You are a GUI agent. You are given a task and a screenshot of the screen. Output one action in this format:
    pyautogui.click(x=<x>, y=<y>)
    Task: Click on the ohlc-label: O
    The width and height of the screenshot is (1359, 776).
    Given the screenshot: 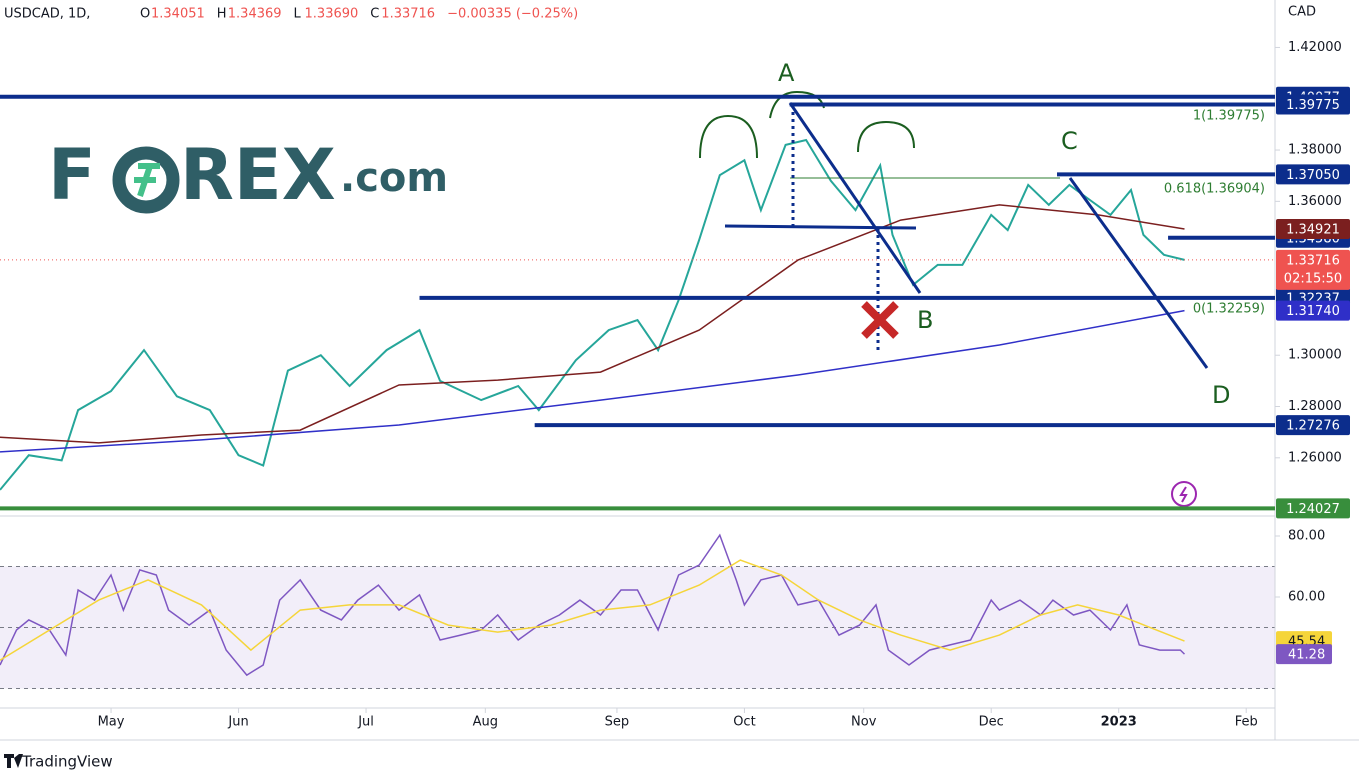 What is the action you would take?
    pyautogui.click(x=145, y=14)
    